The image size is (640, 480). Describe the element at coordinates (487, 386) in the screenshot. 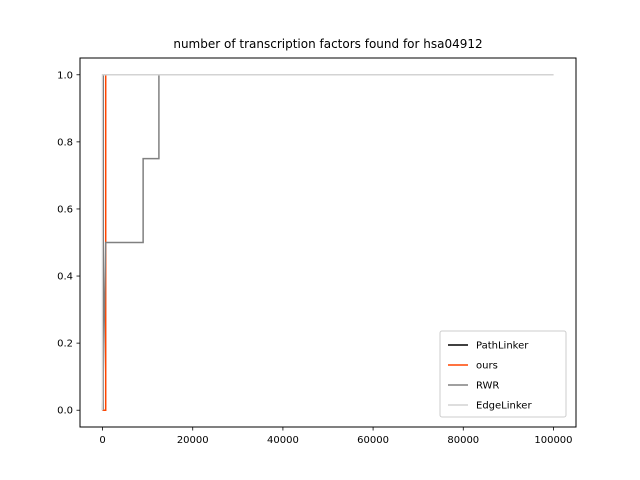

I see `legend-label: RWR` at that location.